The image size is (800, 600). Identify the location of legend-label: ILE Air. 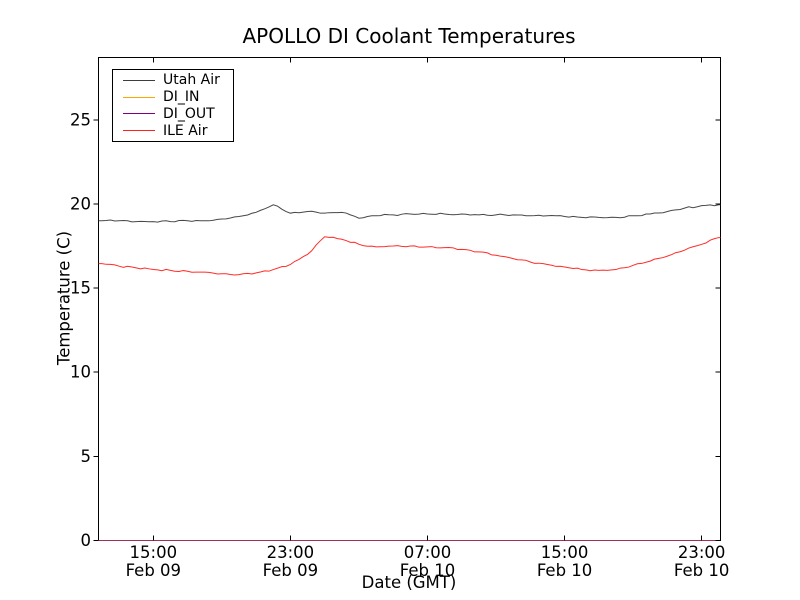
(185, 130).